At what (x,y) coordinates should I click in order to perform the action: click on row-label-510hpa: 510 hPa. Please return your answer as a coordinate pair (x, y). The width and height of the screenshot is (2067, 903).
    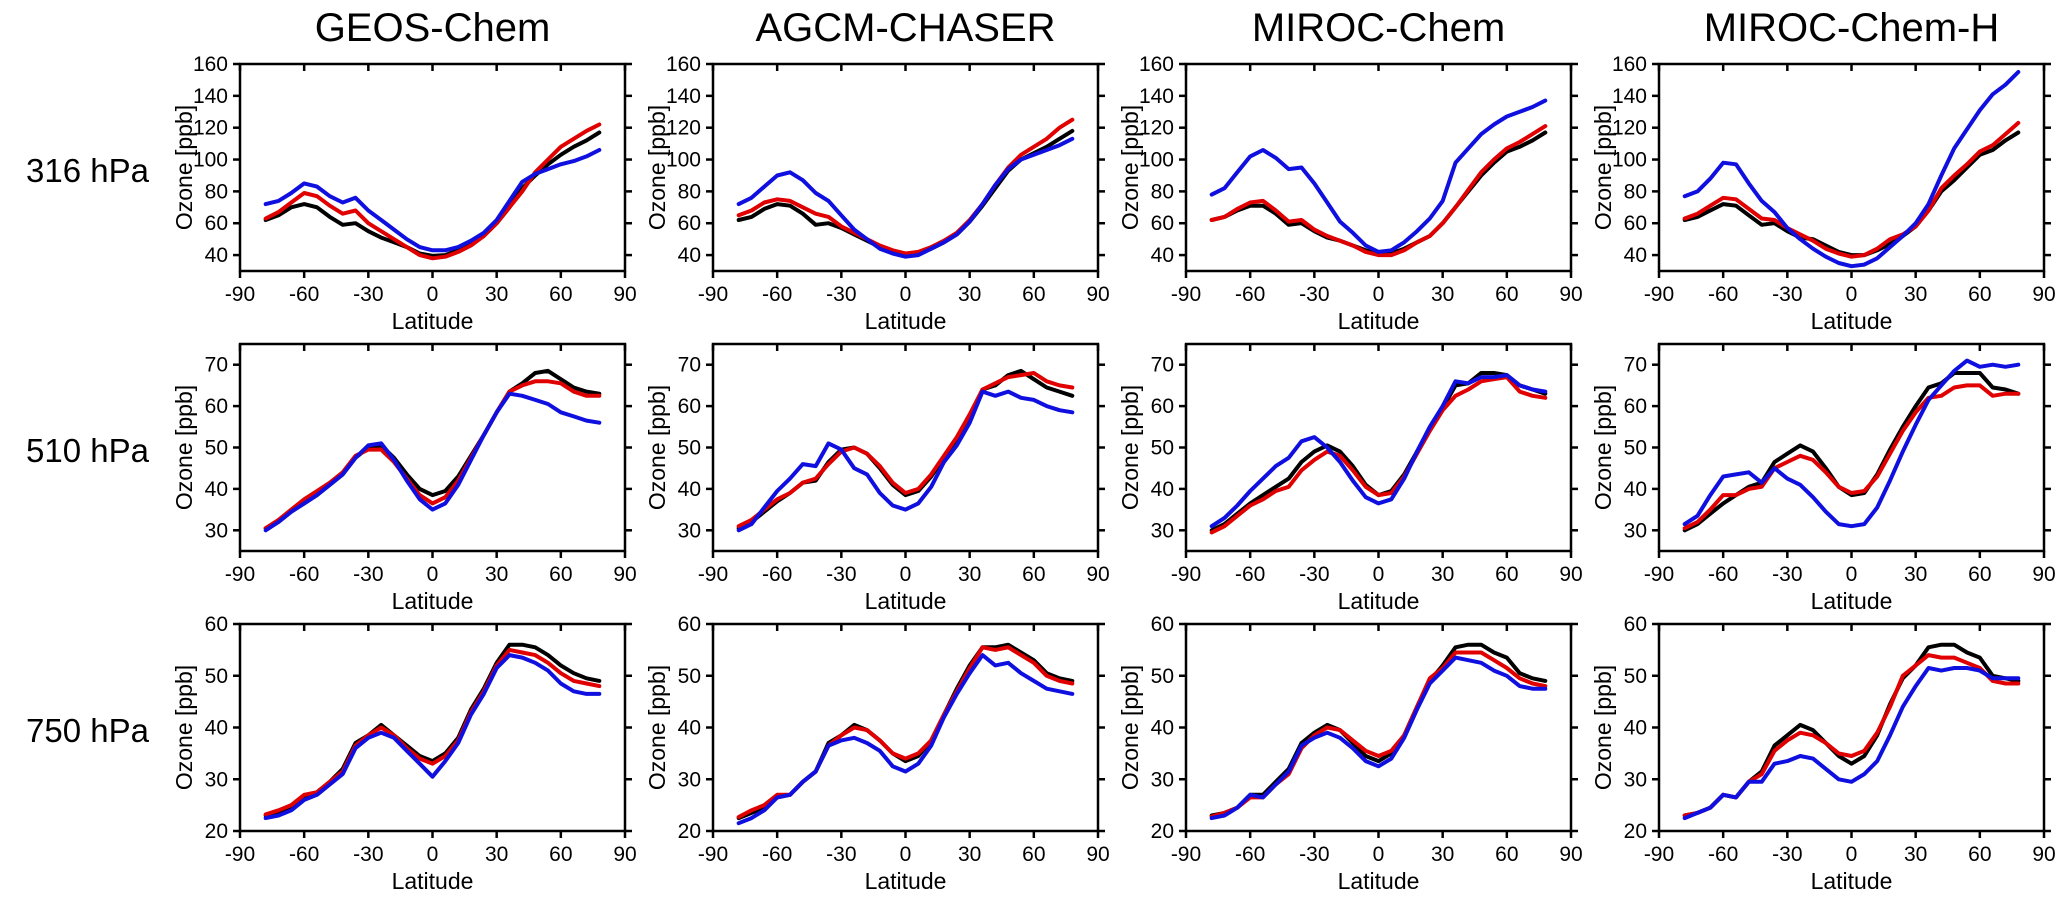
    Looking at the image, I should click on (87, 450).